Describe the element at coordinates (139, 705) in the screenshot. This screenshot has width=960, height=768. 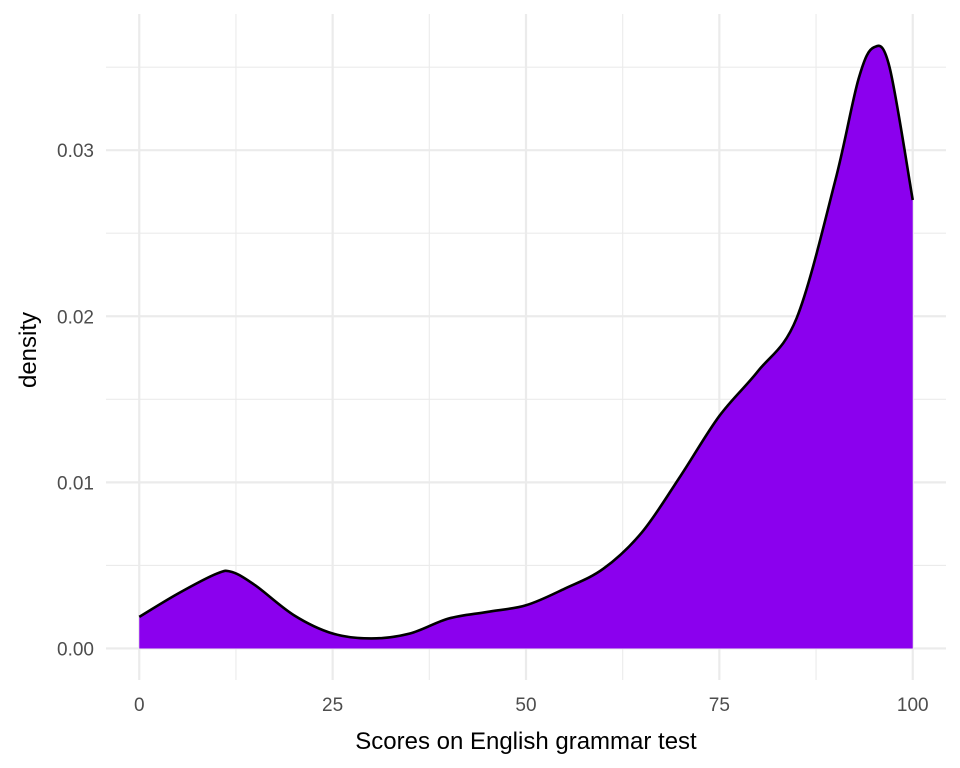
I see `x-tick-label: 0` at that location.